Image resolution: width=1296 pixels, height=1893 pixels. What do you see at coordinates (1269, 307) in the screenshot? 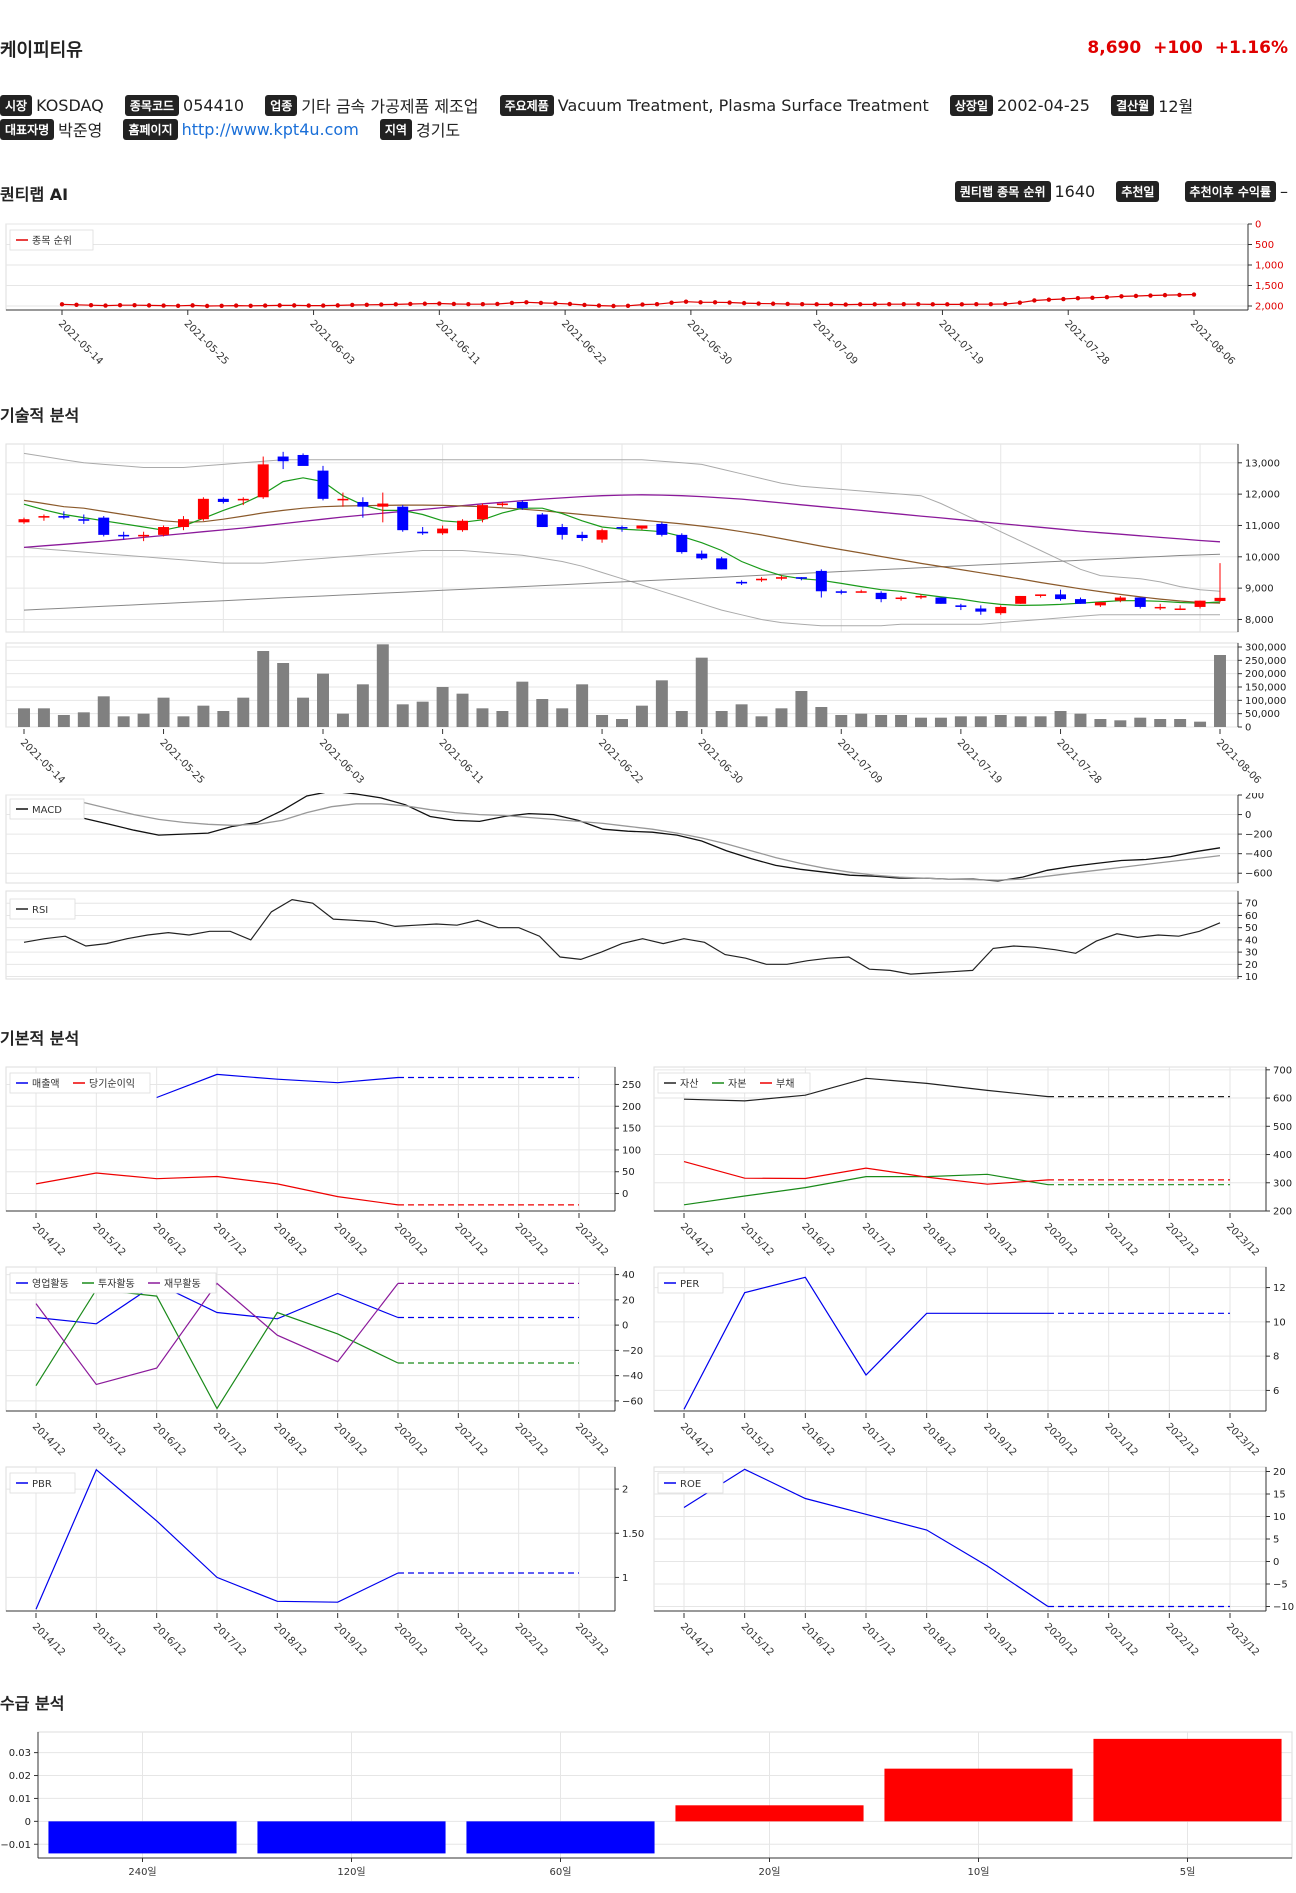
I see `y-tick-label: 2,000` at bounding box center [1269, 307].